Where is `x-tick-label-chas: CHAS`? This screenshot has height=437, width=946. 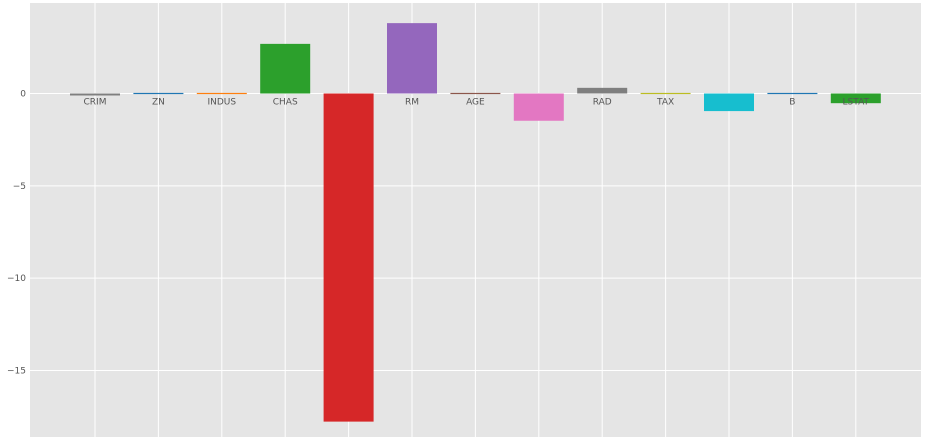 x-tick-label-chas: CHAS is located at coordinates (285, 102).